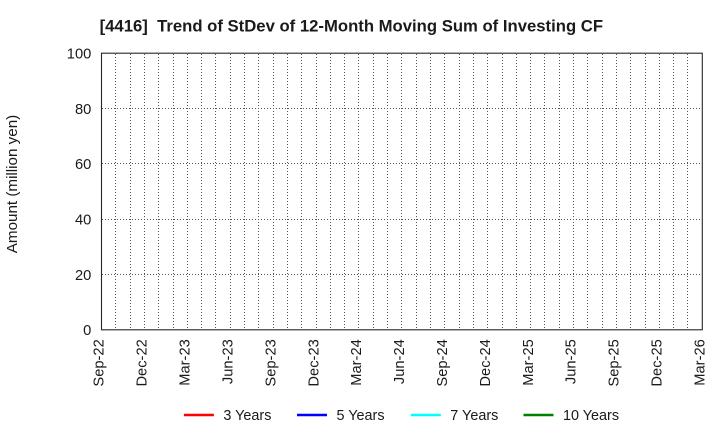 The width and height of the screenshot is (720, 440). Describe the element at coordinates (361, 416) in the screenshot. I see `svg-text: 5 Years` at that location.